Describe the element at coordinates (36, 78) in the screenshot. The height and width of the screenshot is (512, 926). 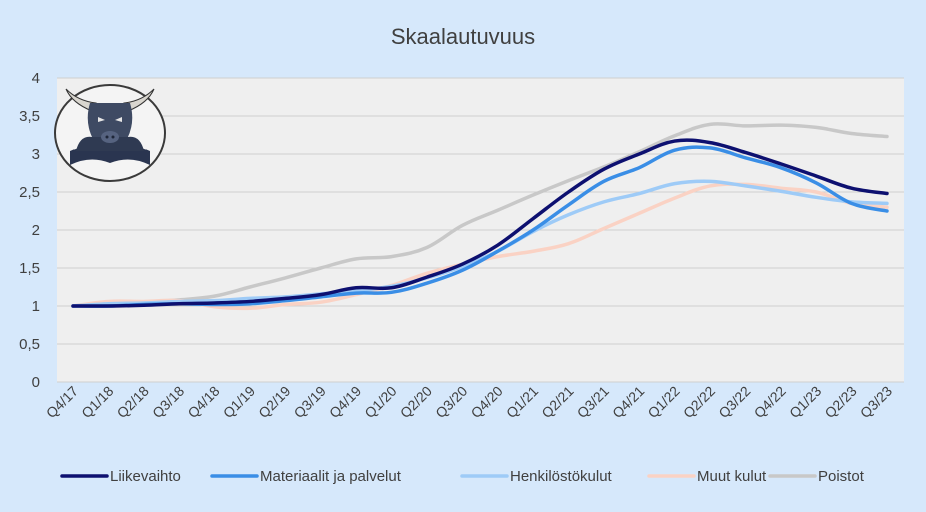
I see `y-tick-label: 4` at that location.